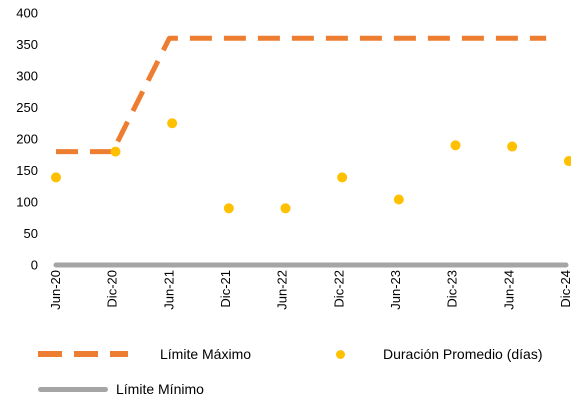  Describe the element at coordinates (31, 233) in the screenshot. I see `y-tick-label: 50` at that location.